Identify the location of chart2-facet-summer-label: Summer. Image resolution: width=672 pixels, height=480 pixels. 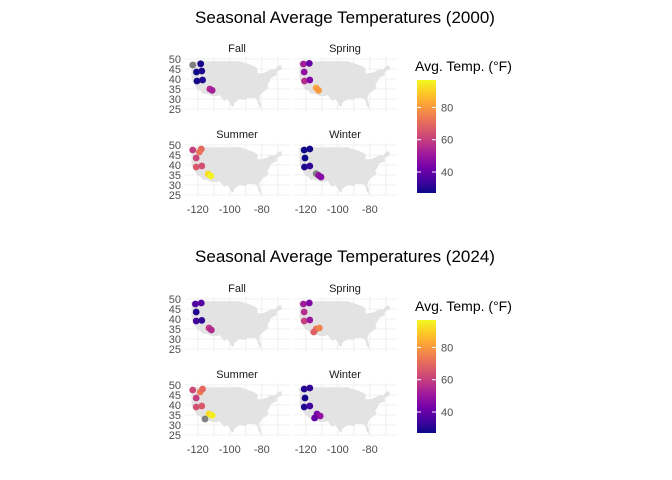
(237, 375).